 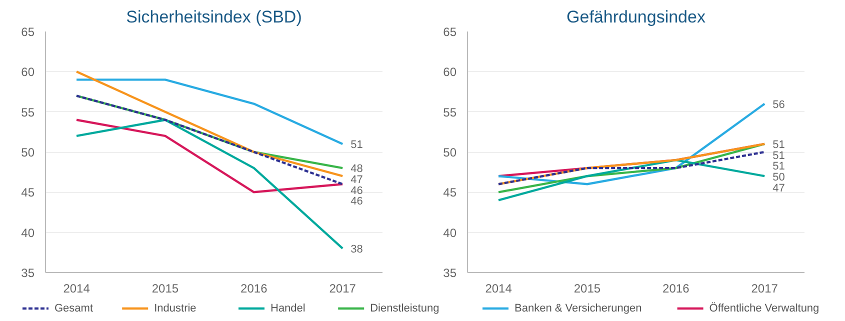 What do you see at coordinates (288, 308) in the screenshot?
I see `legend-label: Handel` at bounding box center [288, 308].